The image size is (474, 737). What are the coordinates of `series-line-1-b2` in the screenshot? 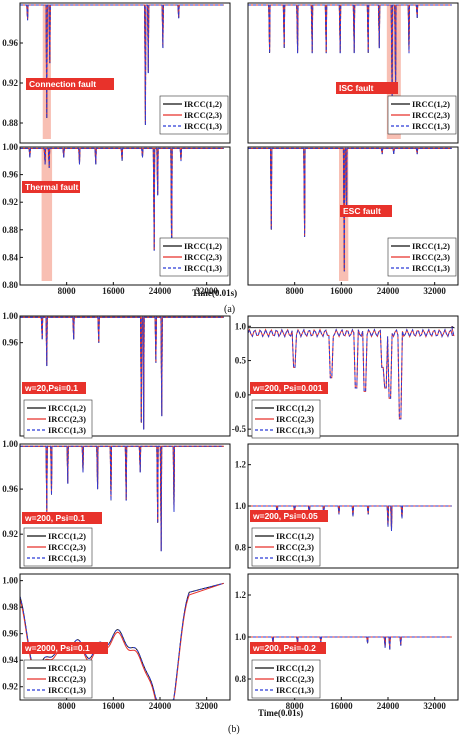 It's located at (352, 327).